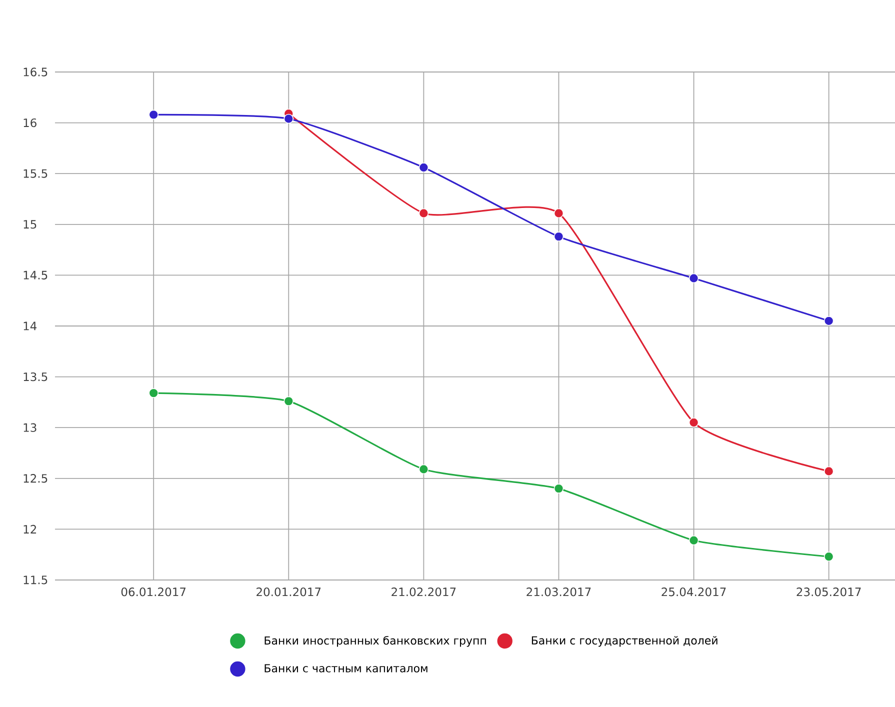  Describe the element at coordinates (36, 580) in the screenshot. I see `y-tick-label: 11.5` at that location.